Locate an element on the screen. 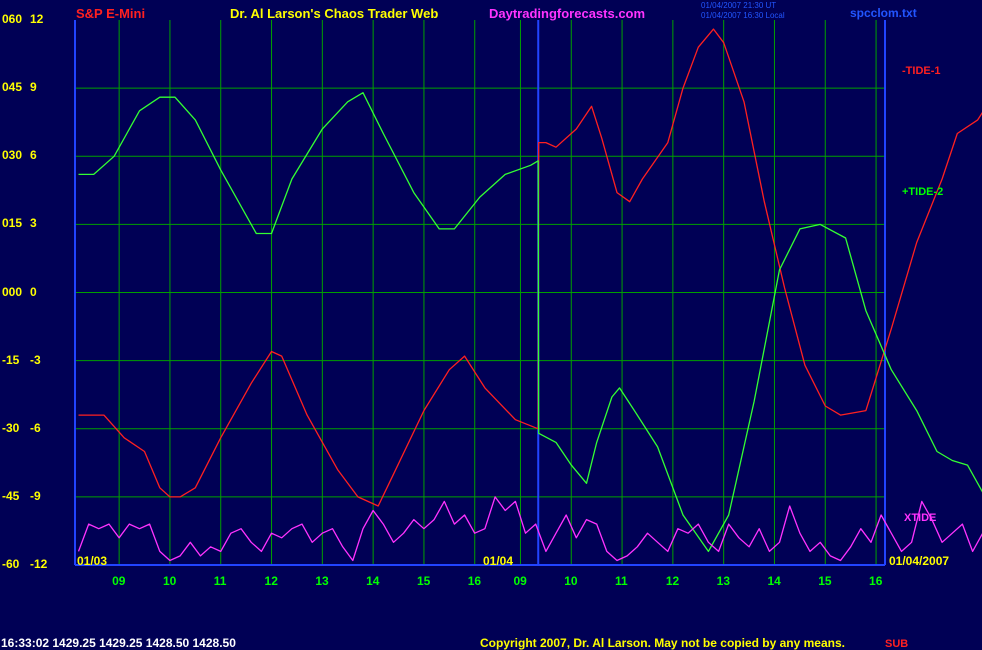  y-tick-label-inner: 12 is located at coordinates (37, 19).